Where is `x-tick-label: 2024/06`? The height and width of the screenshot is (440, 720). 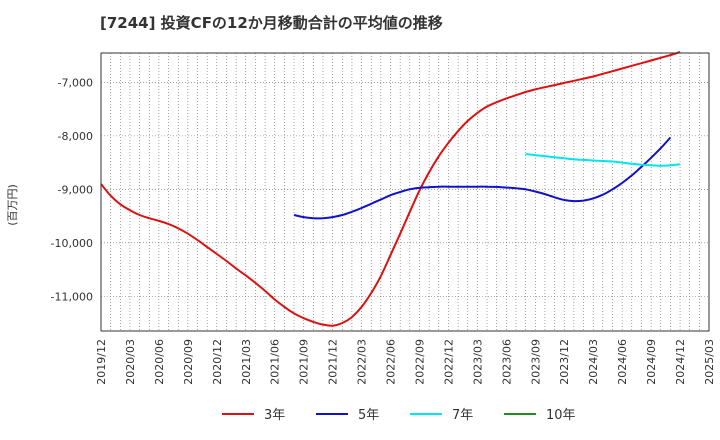 x-tick-label: 2024/06 is located at coordinates (622, 362).